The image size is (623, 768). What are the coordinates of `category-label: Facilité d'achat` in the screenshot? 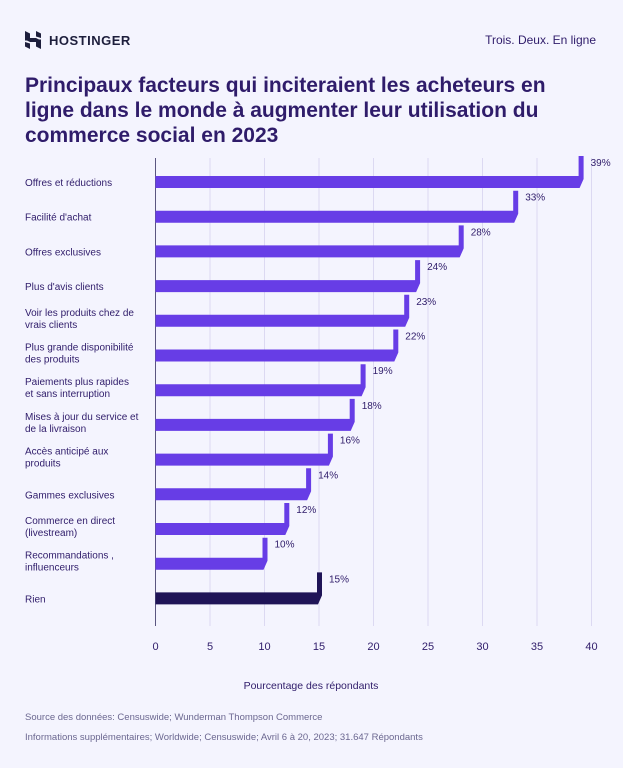 It's located at (58, 218).